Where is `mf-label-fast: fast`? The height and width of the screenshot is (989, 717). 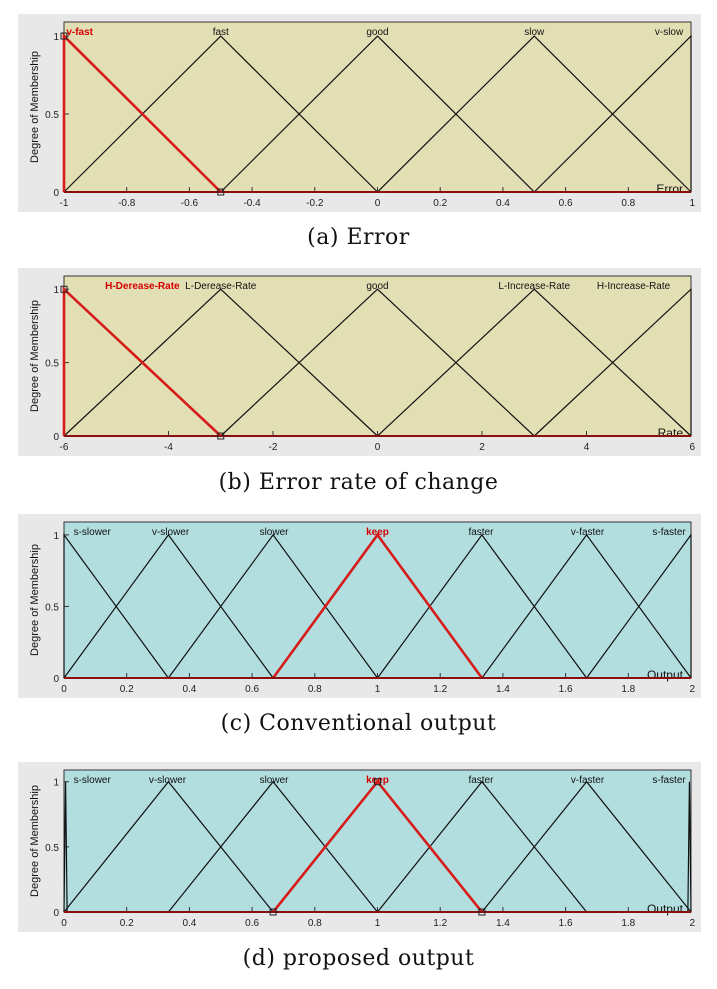
mf-label-fast: fast is located at coordinates (221, 32).